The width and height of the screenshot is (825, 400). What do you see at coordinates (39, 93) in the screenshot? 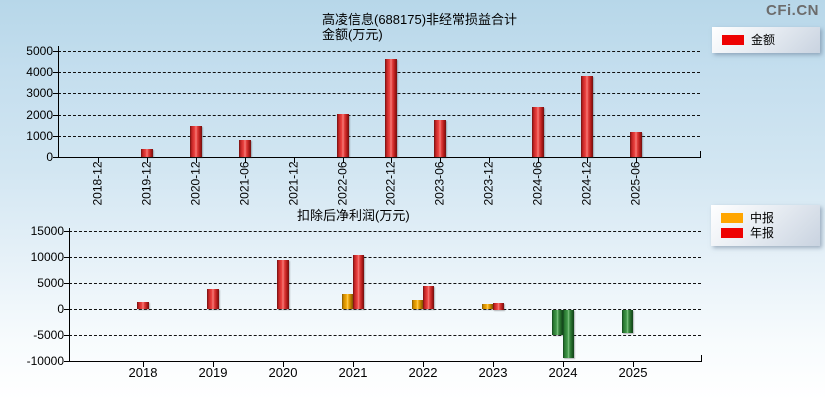
I see `y-axis-label: 3000` at bounding box center [39, 93].